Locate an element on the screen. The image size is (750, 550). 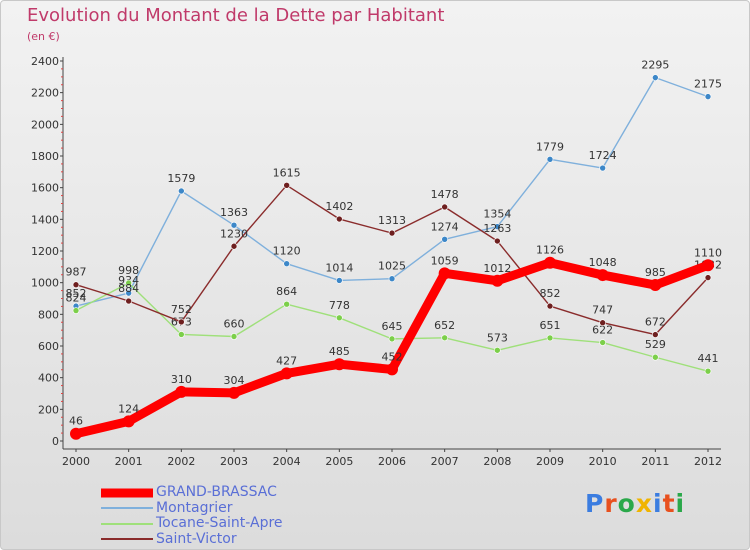
legend-label: Saint-Victor is located at coordinates (196, 538).